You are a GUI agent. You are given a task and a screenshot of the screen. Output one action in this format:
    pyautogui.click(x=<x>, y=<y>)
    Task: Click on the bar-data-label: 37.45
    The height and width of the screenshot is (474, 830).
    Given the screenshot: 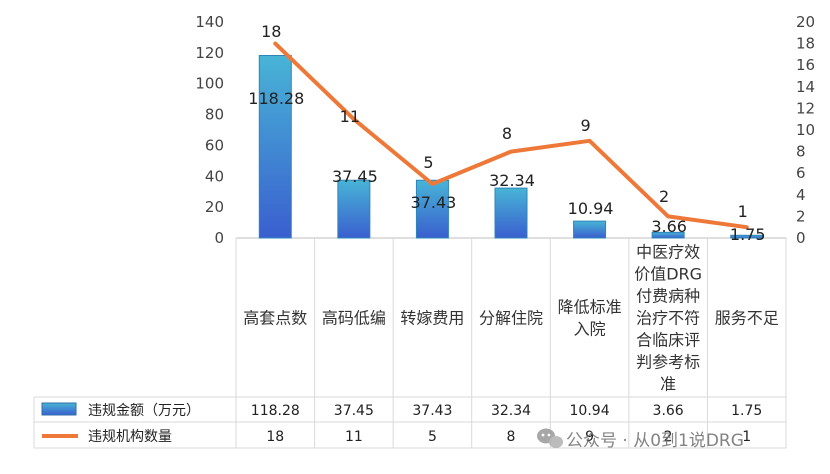 What is the action you would take?
    pyautogui.click(x=355, y=176)
    